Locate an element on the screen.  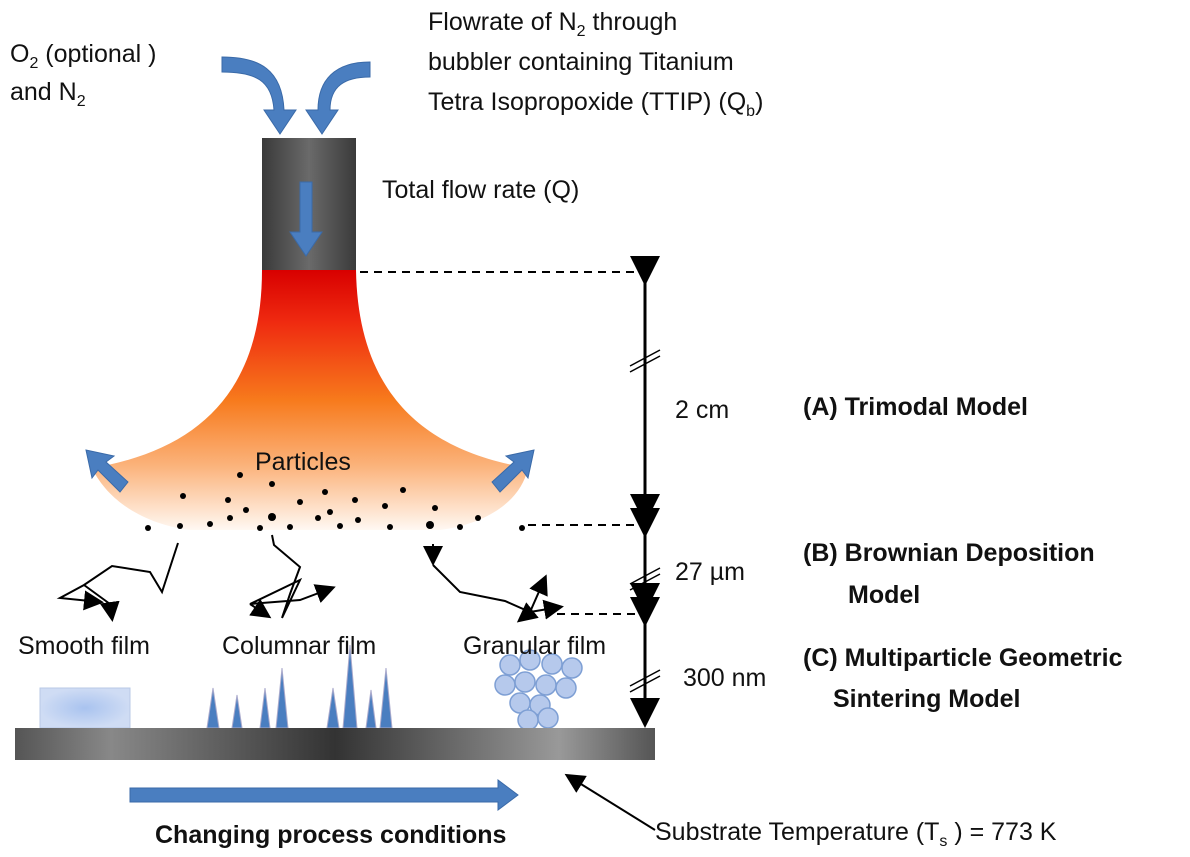
flame is located at coordinates (310, 400).